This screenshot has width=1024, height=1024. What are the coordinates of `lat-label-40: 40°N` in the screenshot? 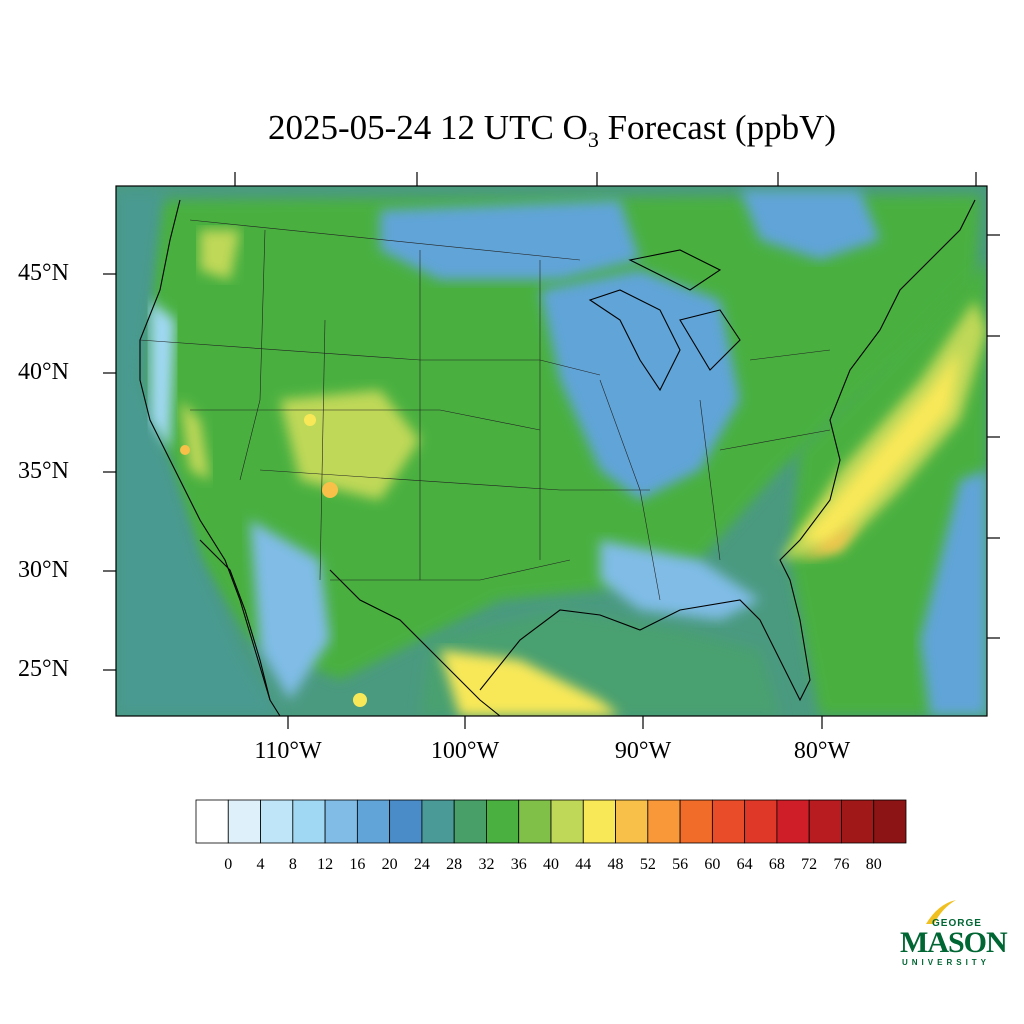 It's located at (43, 372).